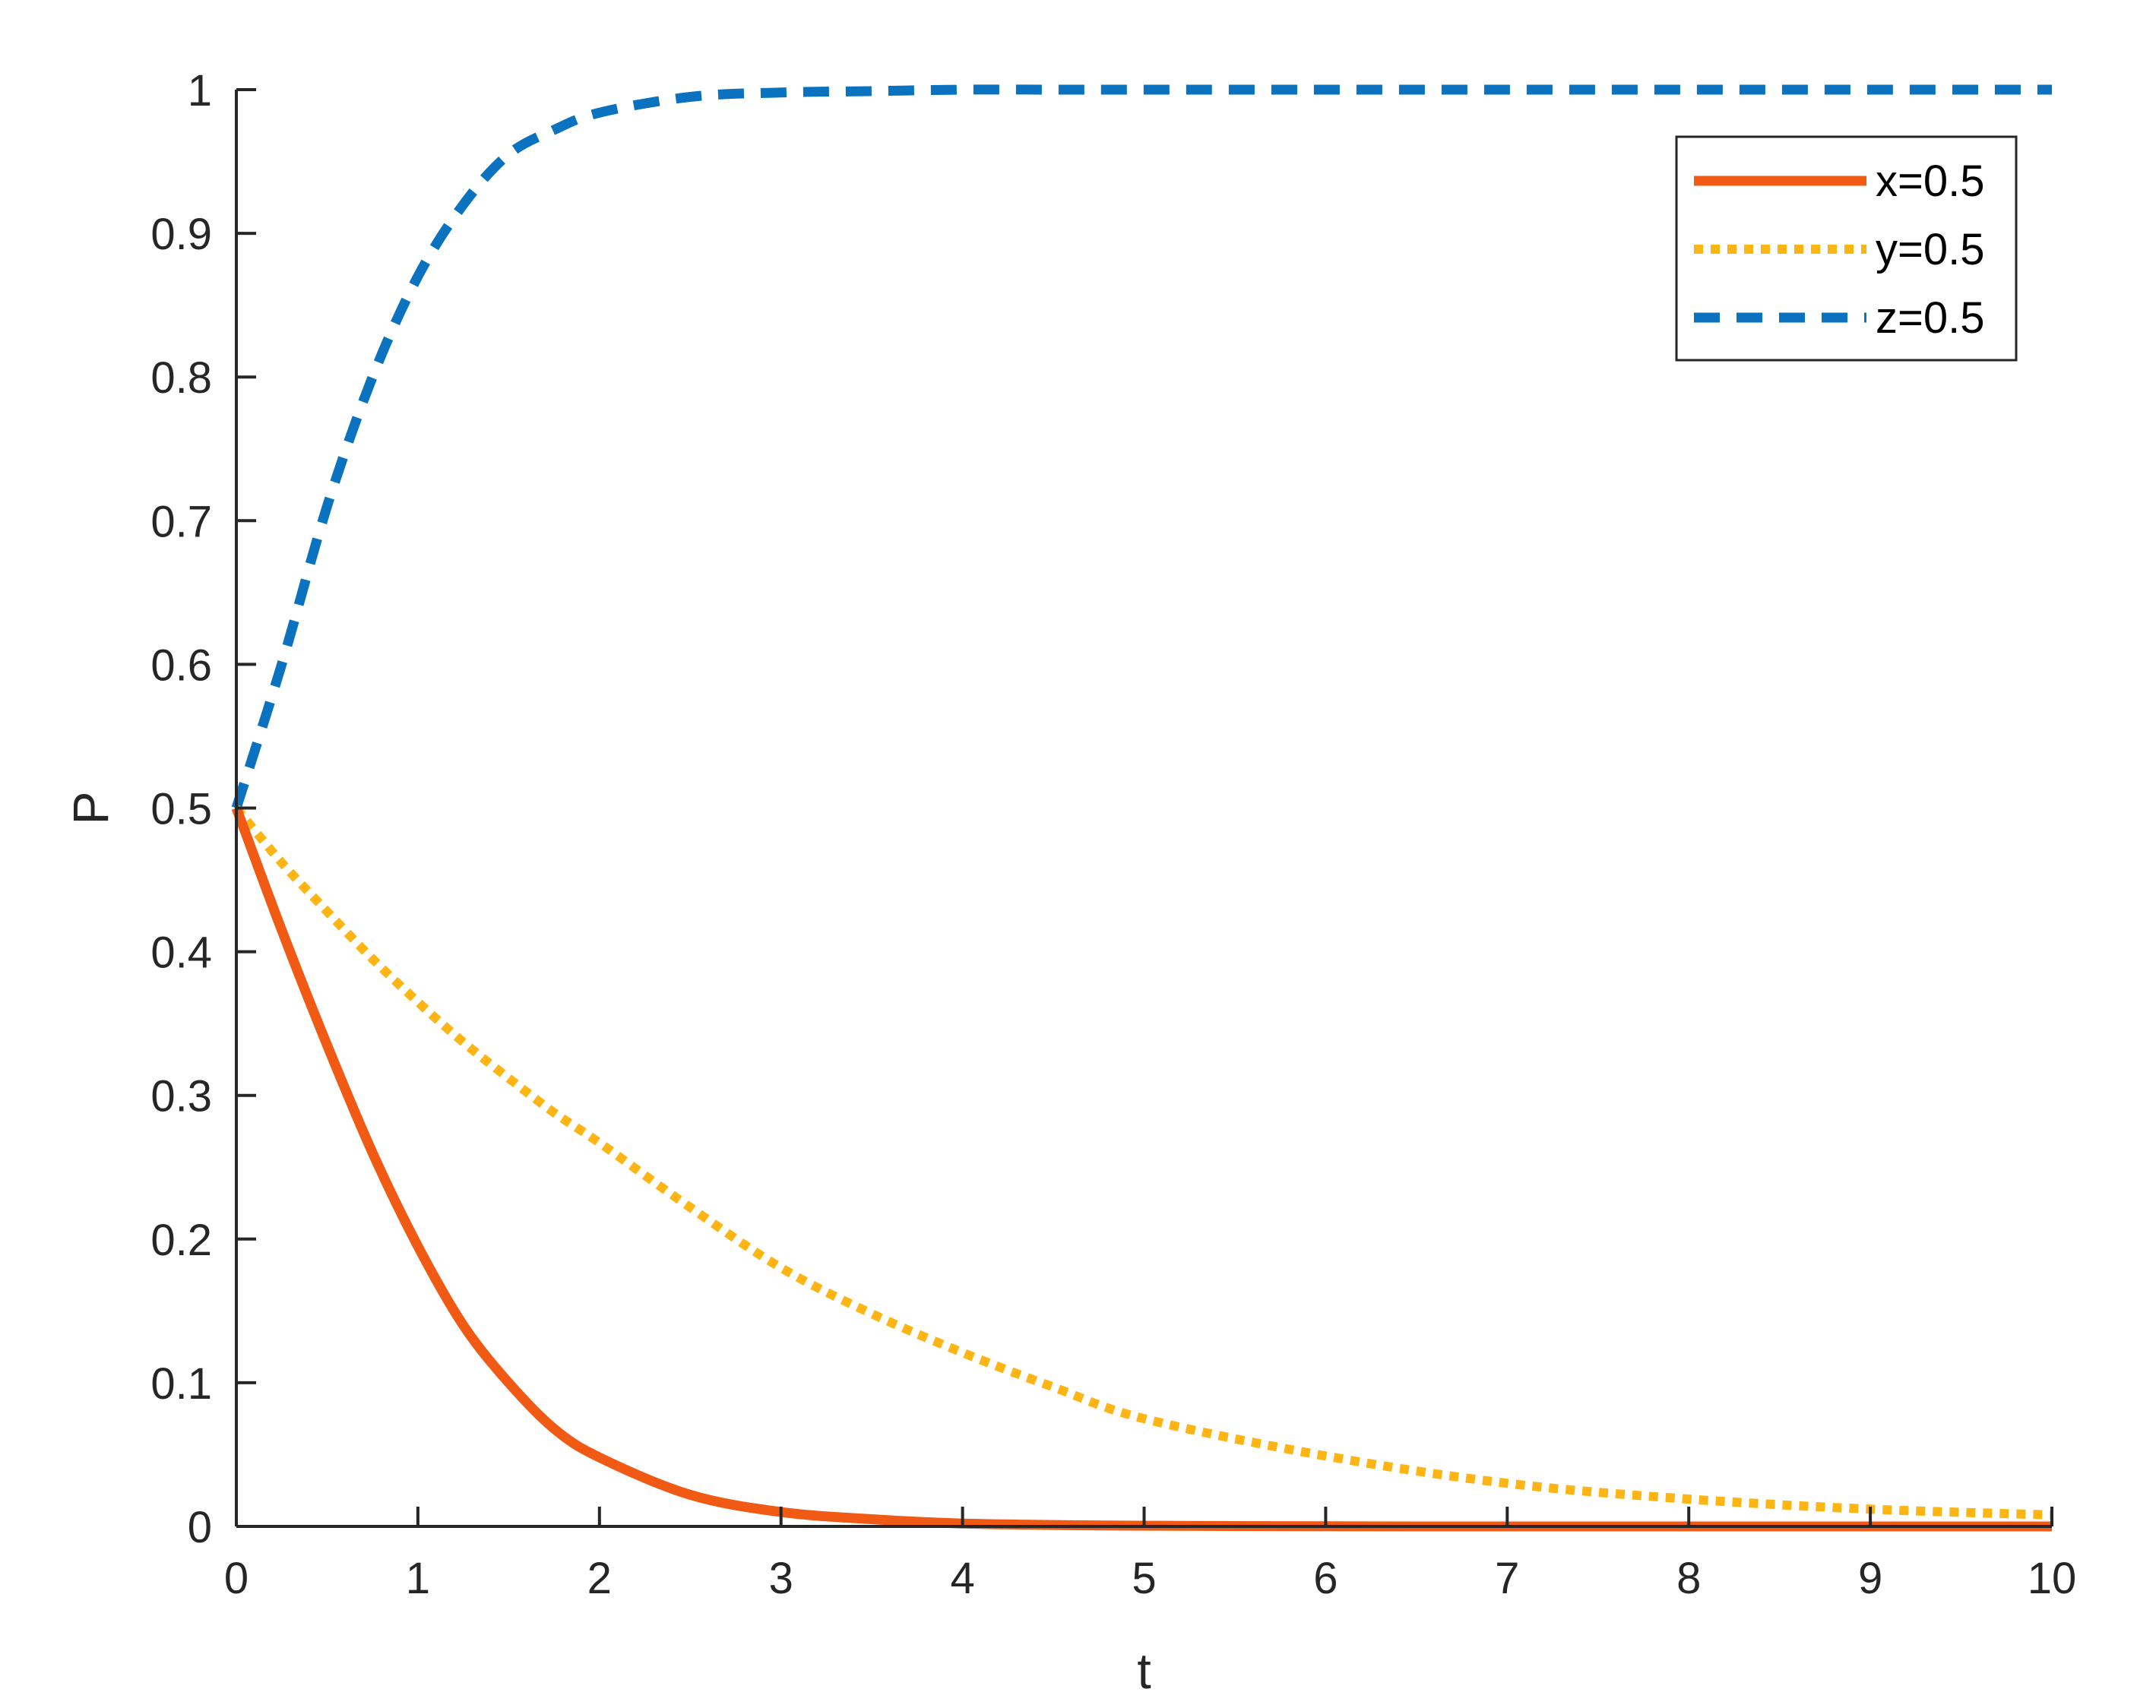 This screenshot has height=1708, width=2156. What do you see at coordinates (181, 809) in the screenshot?
I see `y-tick-label: 0.5` at bounding box center [181, 809].